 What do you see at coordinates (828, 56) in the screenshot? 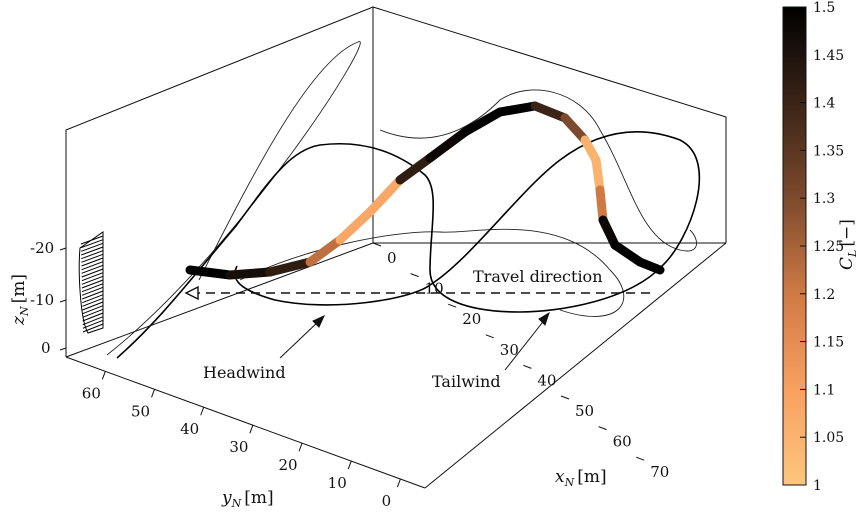
I see `colorbar-tick-label: 1.45` at bounding box center [828, 56].